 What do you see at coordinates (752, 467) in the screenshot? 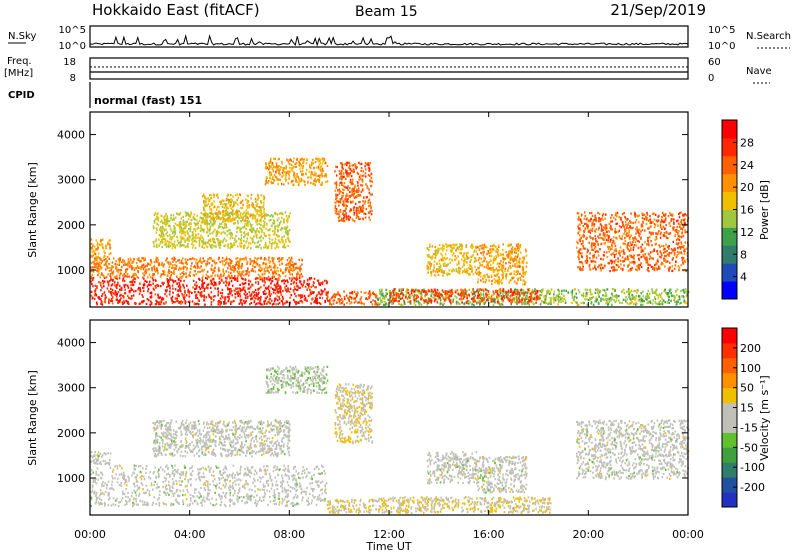
I see `velocity-cbar-tick-6: -100` at bounding box center [752, 467].